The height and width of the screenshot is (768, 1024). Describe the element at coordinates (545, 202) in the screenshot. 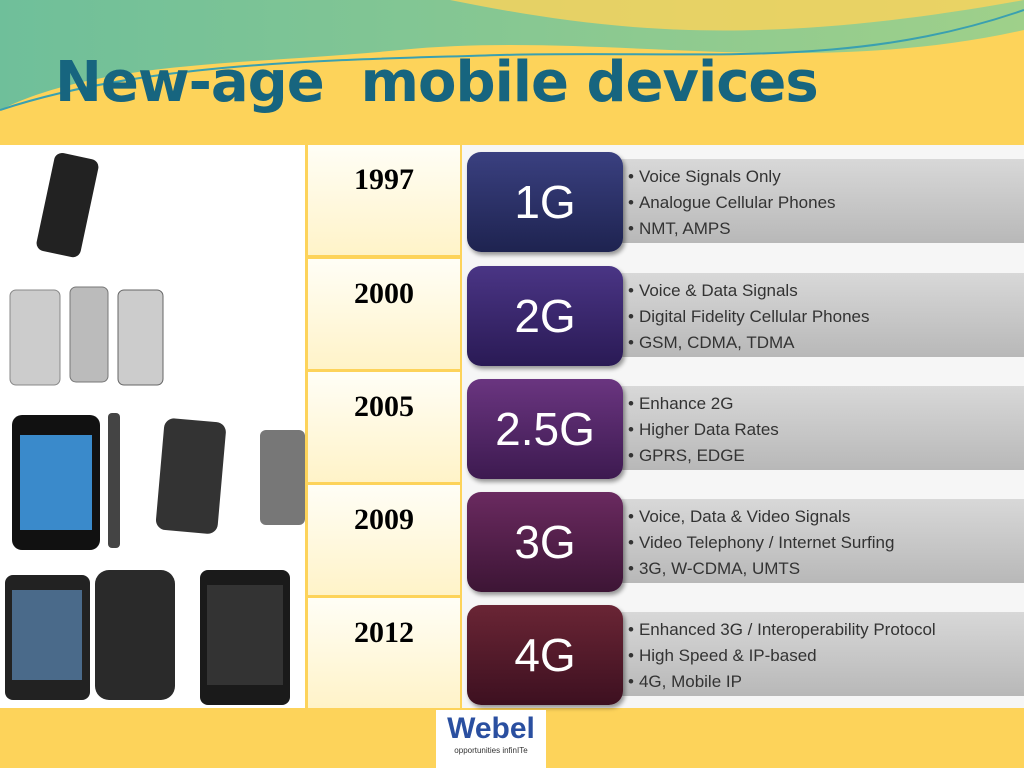

I see `generation-badge: 1G` at that location.